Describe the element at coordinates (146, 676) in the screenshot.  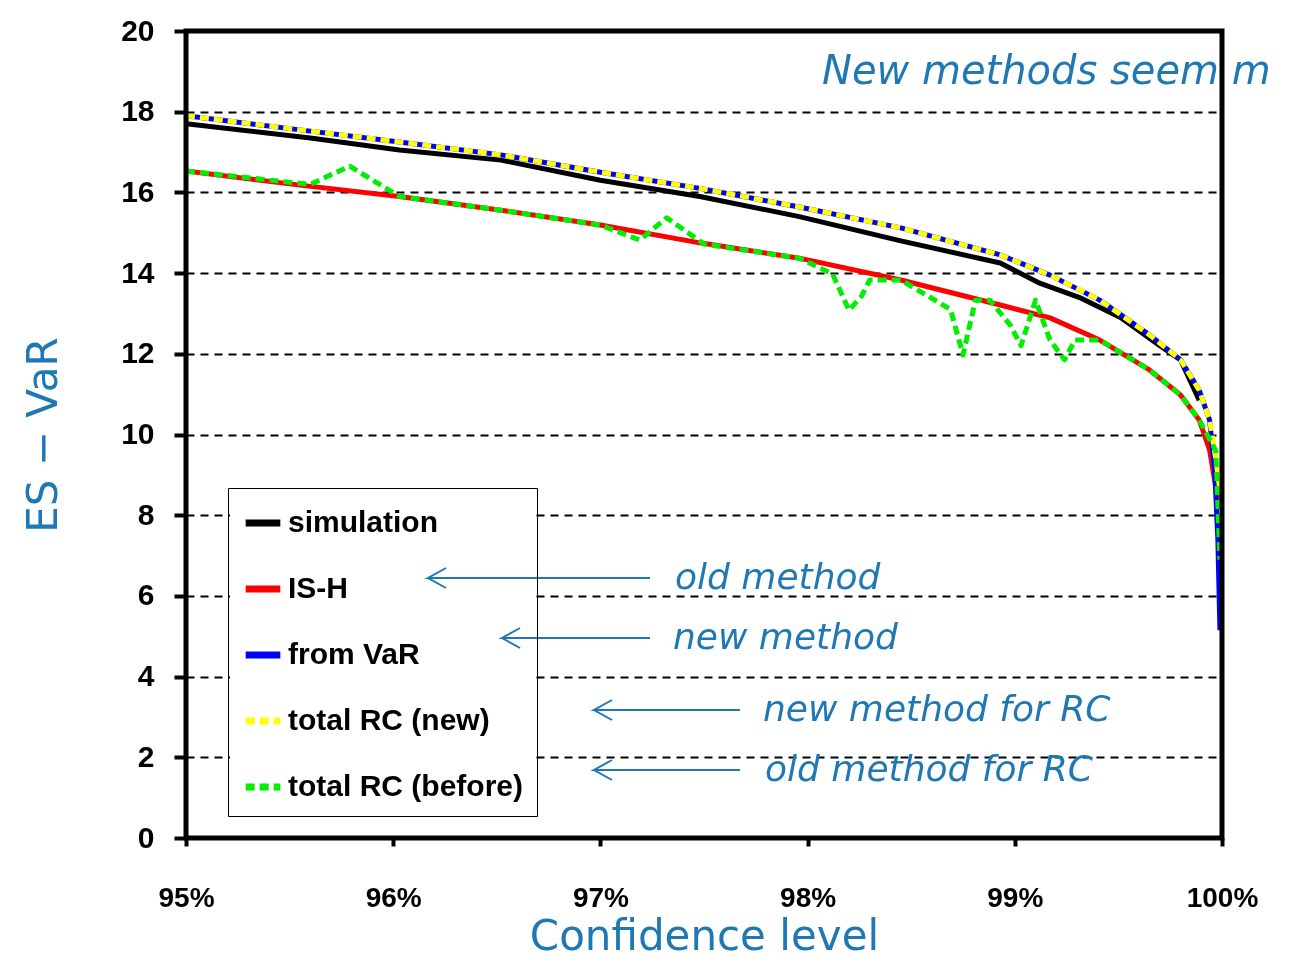
I see `y-tick-label: 4` at that location.